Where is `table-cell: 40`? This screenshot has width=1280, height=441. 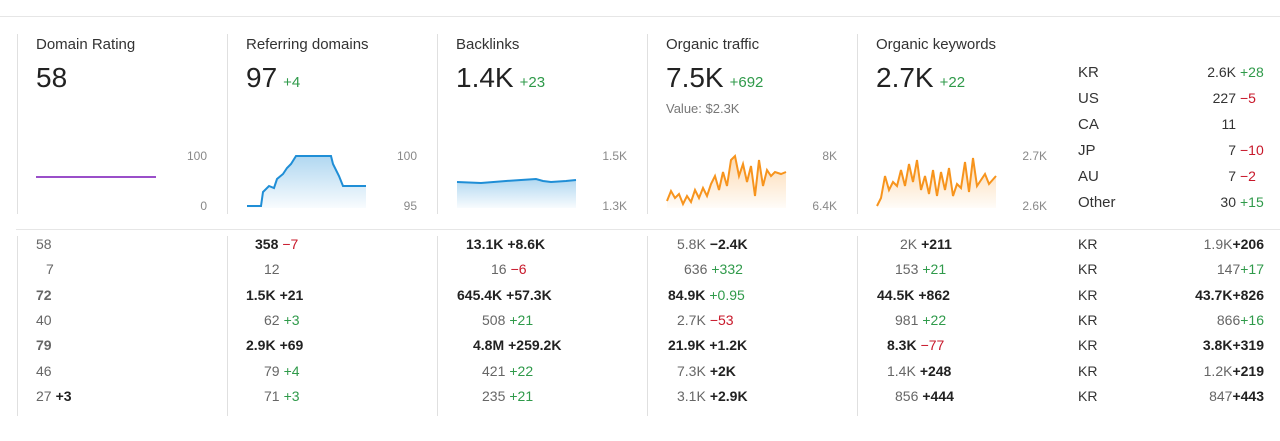
table-cell: 40 is located at coordinates (44, 320).